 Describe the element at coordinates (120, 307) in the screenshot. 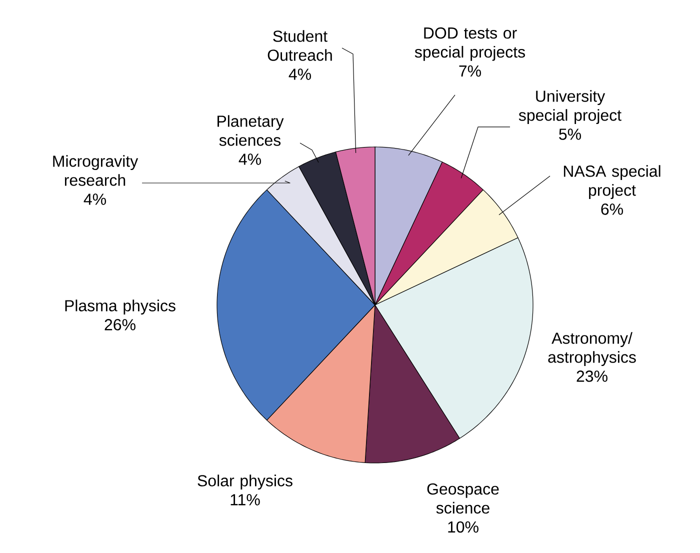

I see `slice-label: Plasma physics` at that location.